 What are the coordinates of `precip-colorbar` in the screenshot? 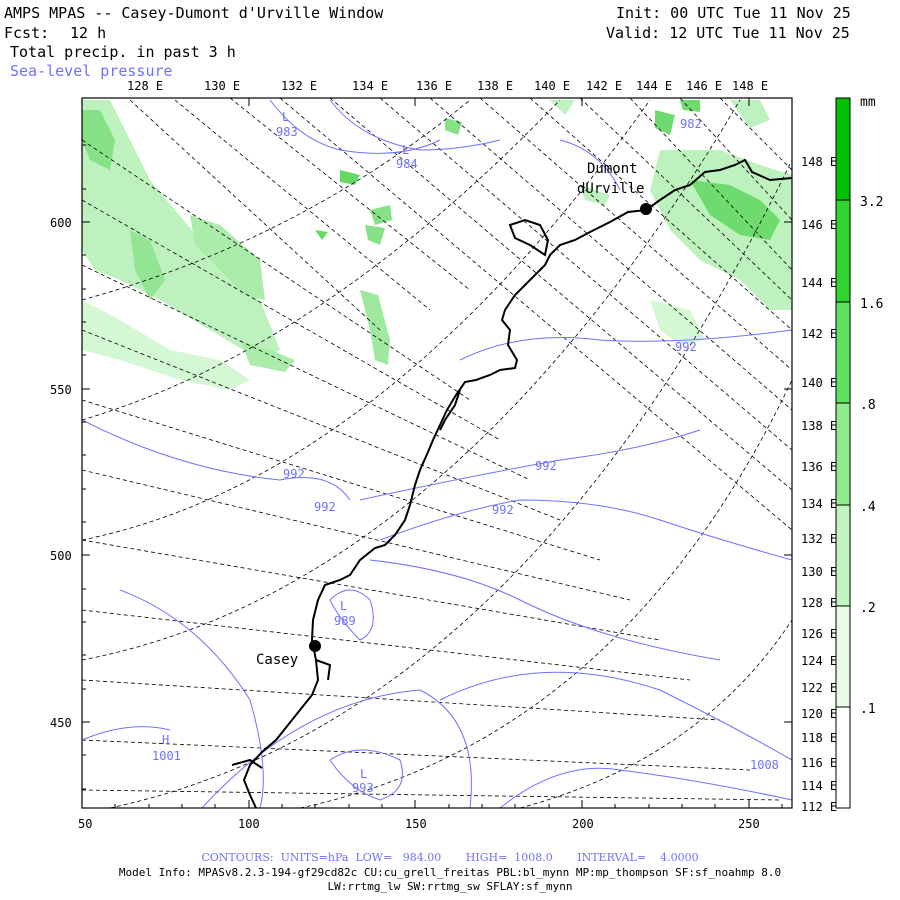 It's located at (843, 453).